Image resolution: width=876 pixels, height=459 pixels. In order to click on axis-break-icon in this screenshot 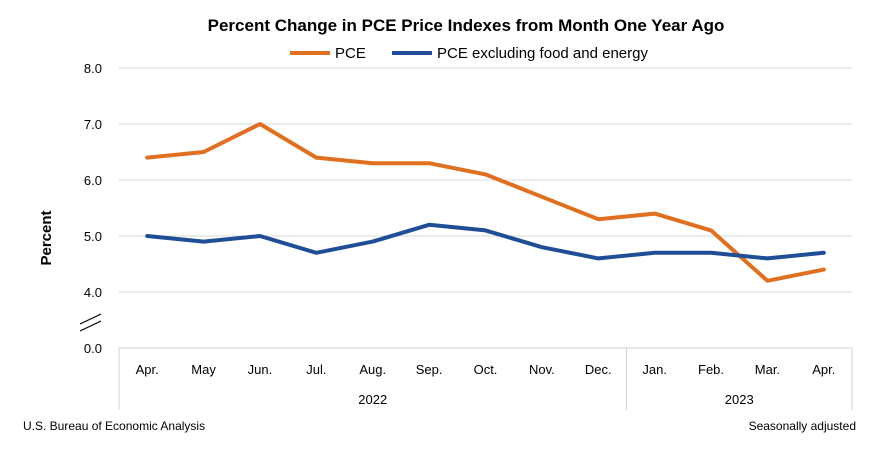, I will do `click(90, 322)`.